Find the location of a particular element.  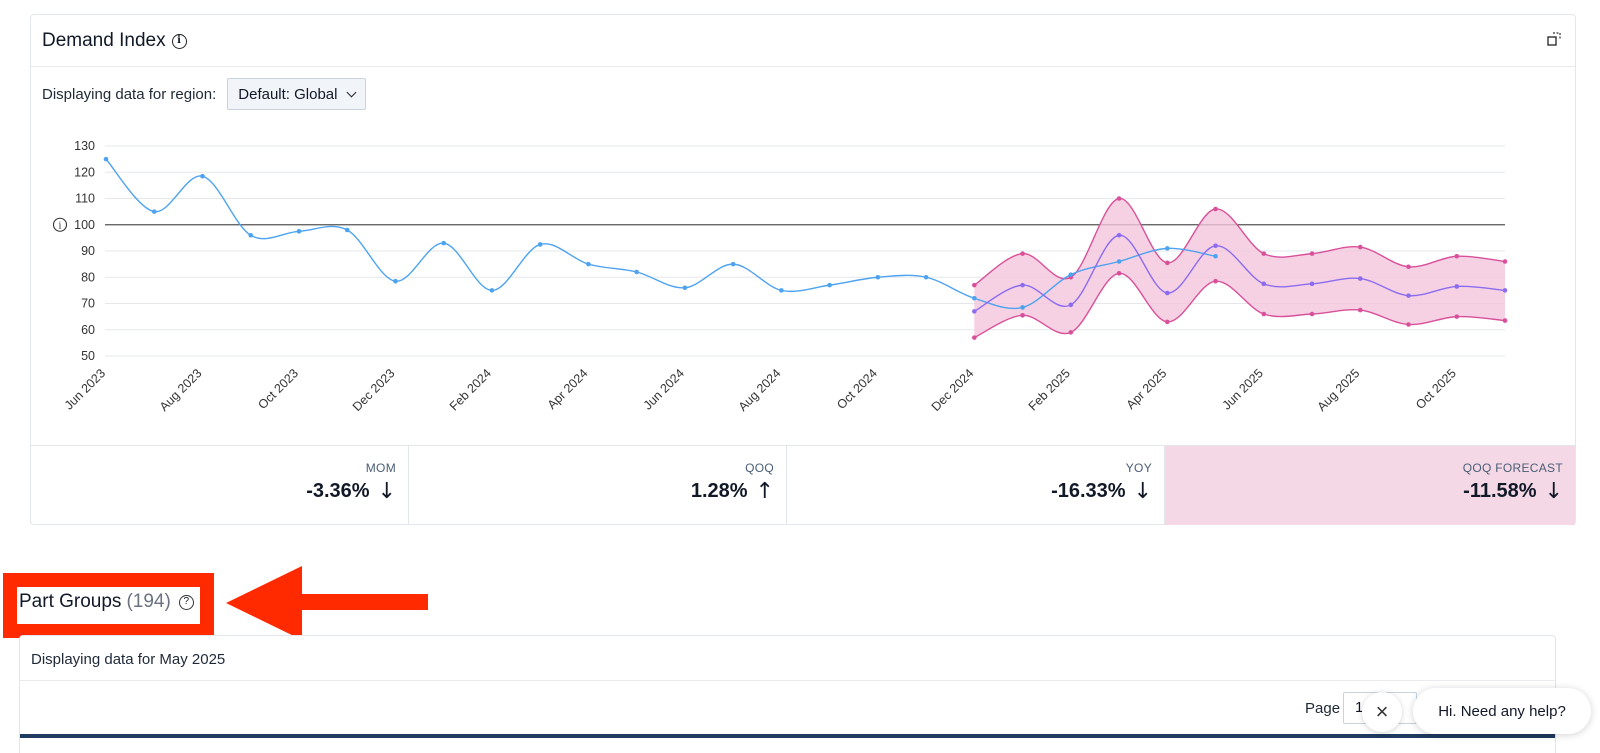

stat-value: 1.28% ↑ is located at coordinates (732, 491).